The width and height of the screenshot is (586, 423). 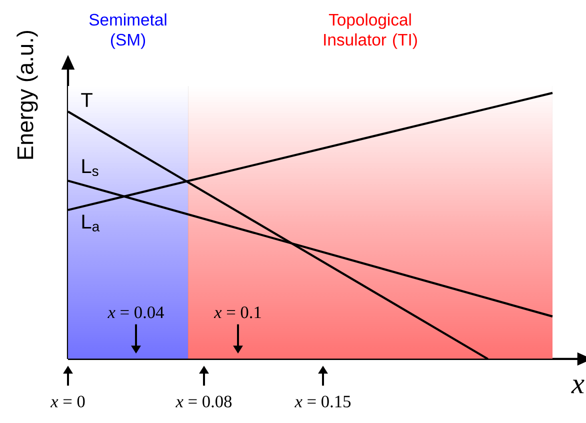 What do you see at coordinates (27, 95) in the screenshot?
I see `y-axis-title: Energy (a.u.)` at bounding box center [27, 95].